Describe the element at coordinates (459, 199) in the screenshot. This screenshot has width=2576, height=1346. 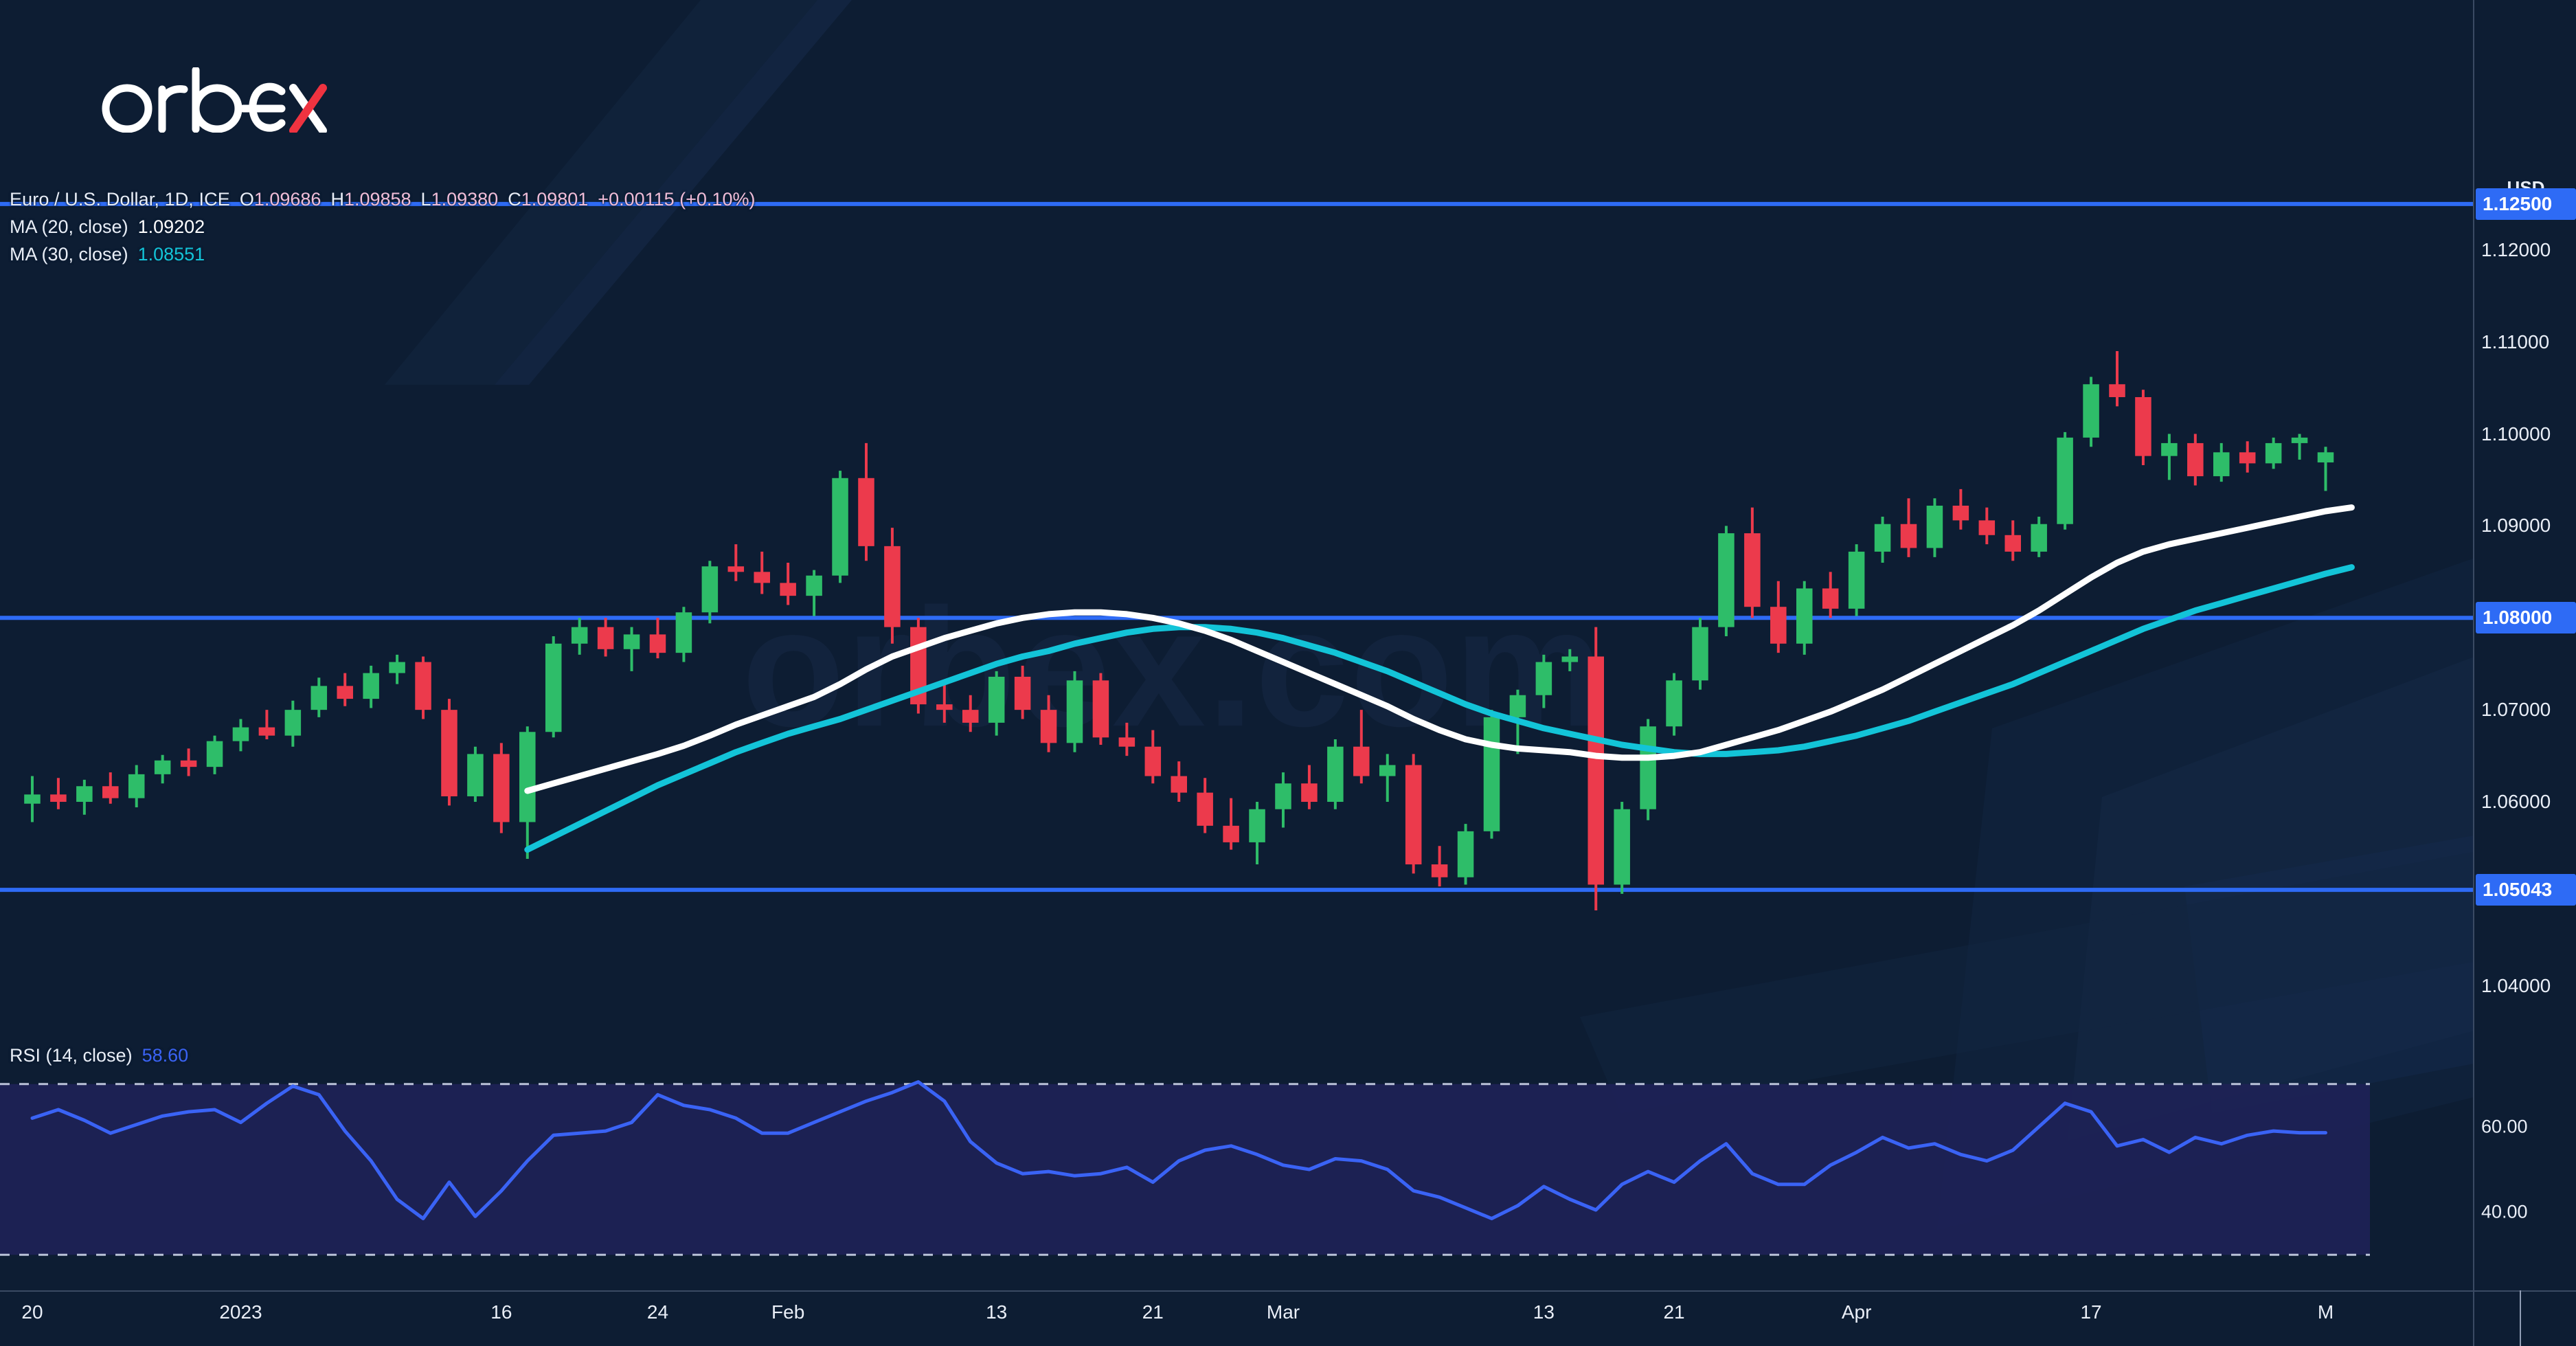
I see `ohlc-low: L1.09380` at that location.